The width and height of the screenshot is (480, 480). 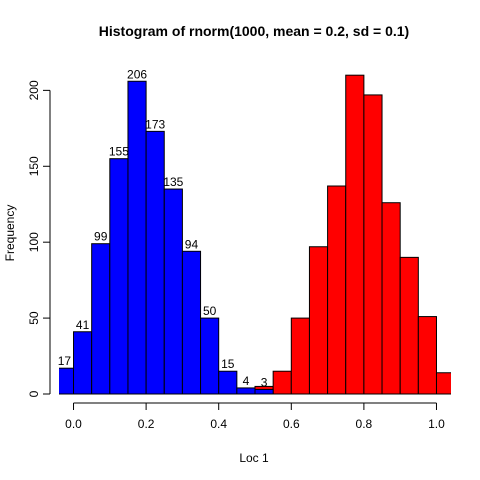 I want to click on y-tick-label: 50, so click(x=34, y=318).